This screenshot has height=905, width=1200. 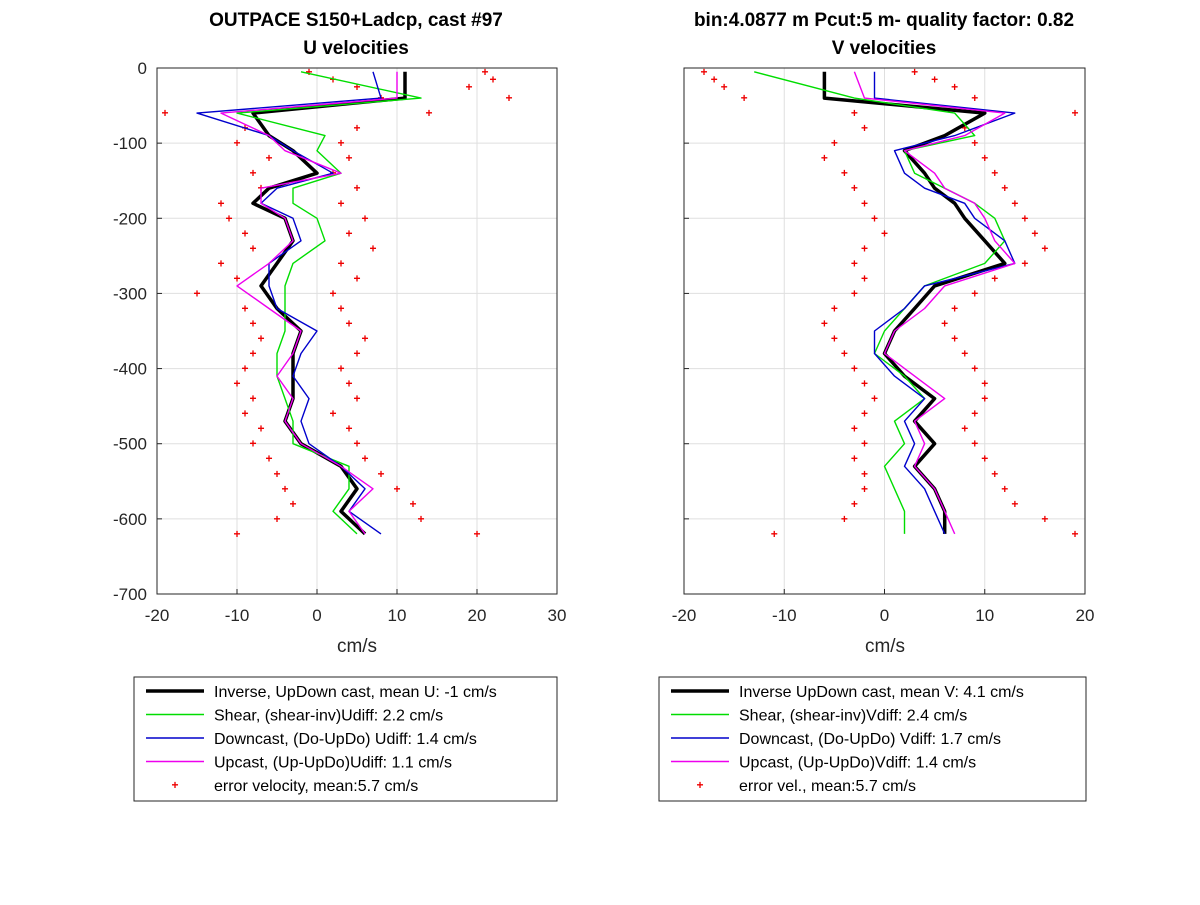 I want to click on u-y-tick-label: -700, so click(x=130, y=594).